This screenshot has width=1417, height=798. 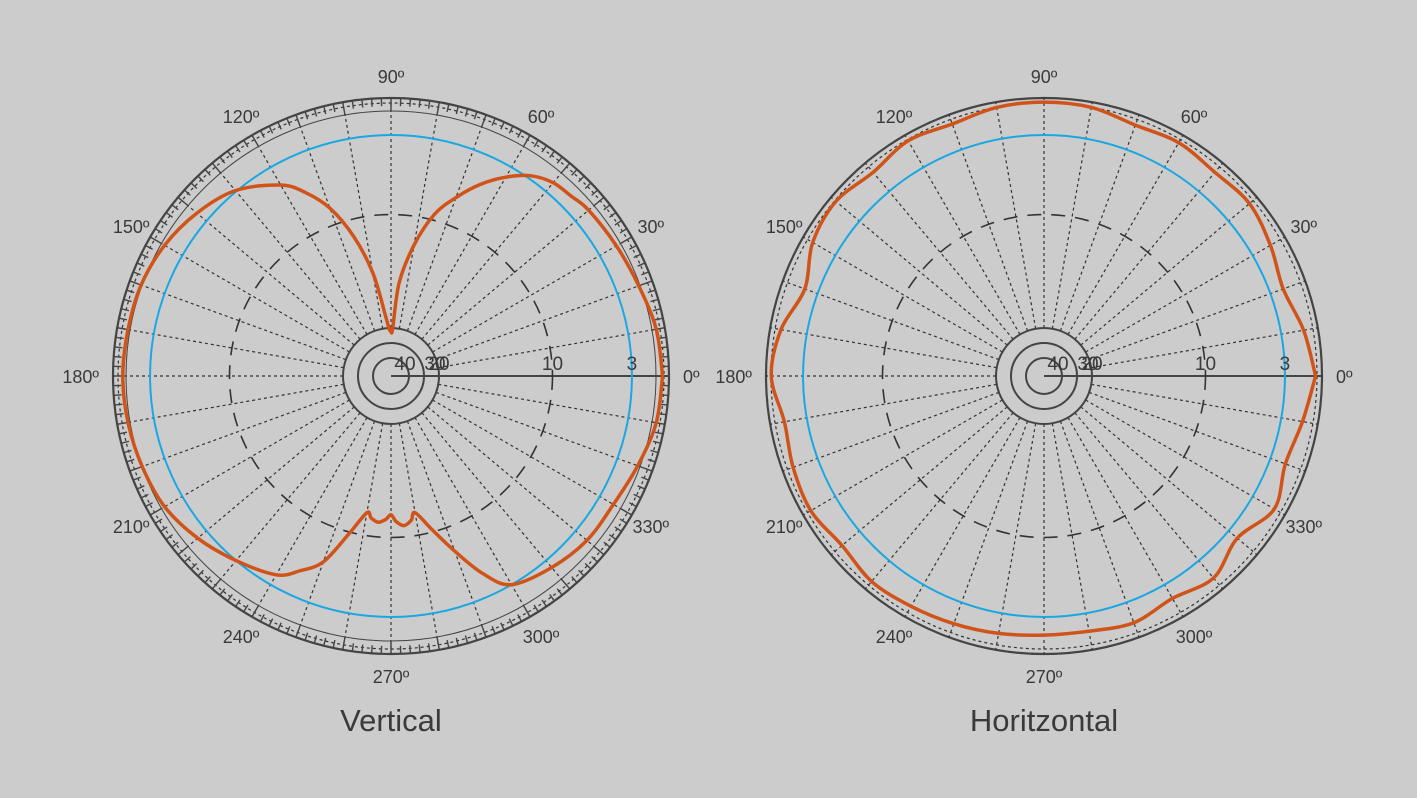 I want to click on angle-tick-label: 330º, so click(x=1304, y=527).